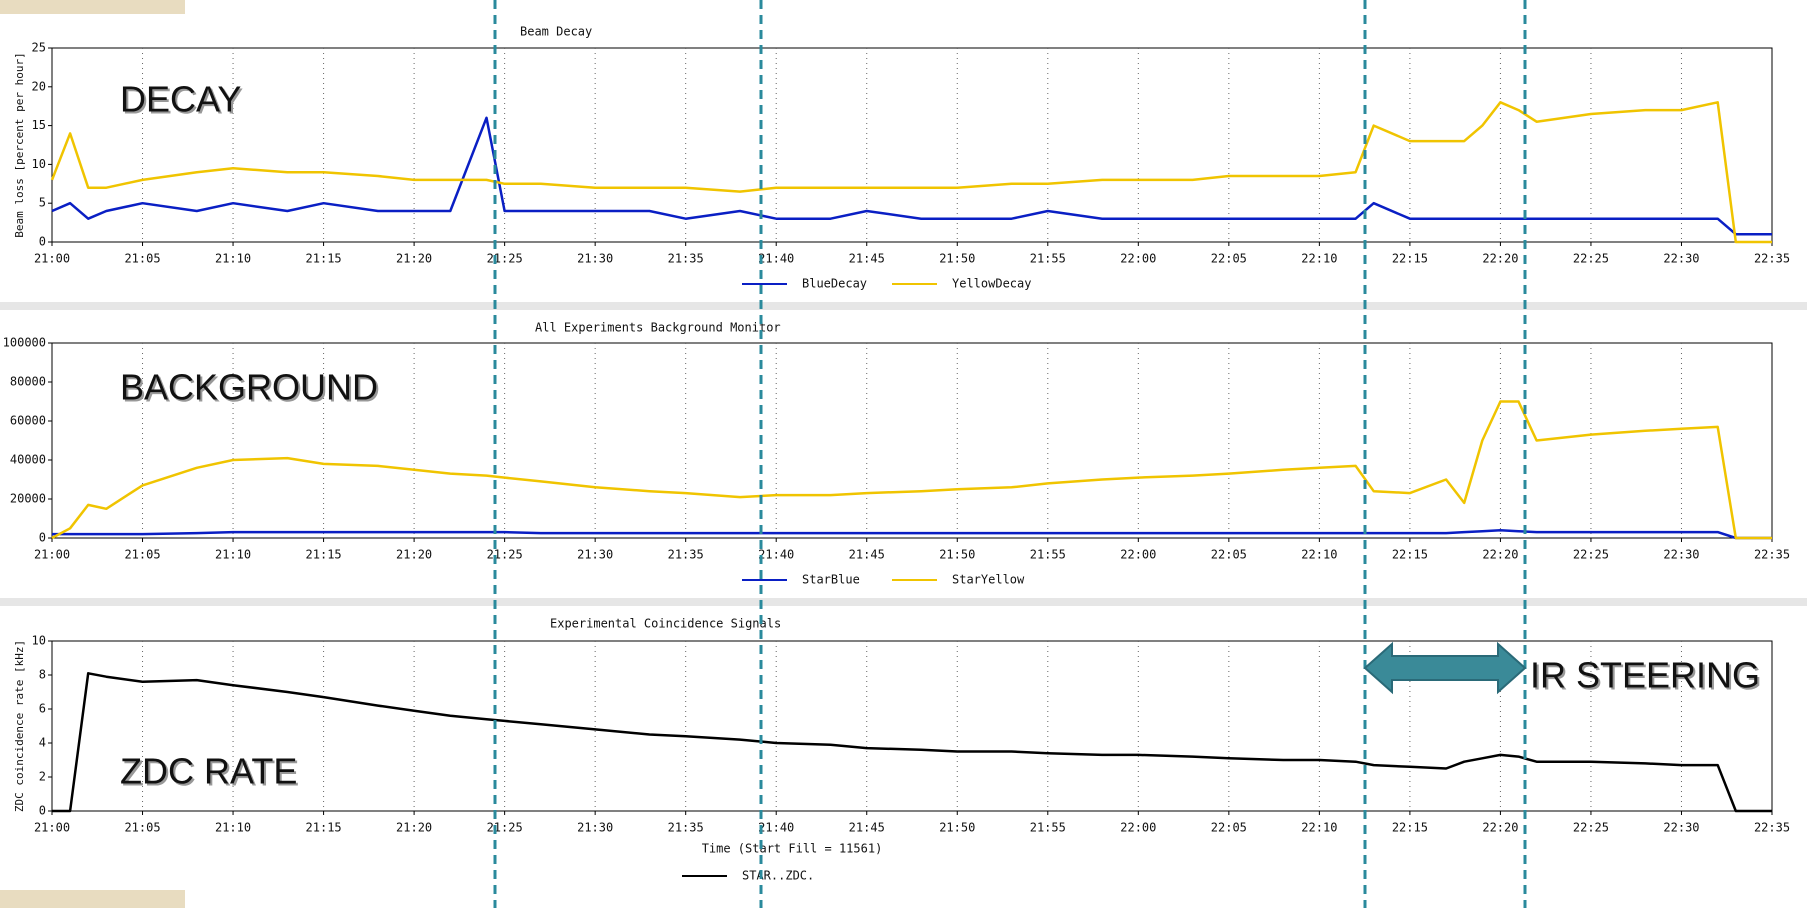  I want to click on y-tick-label: 15, so click(39, 125).